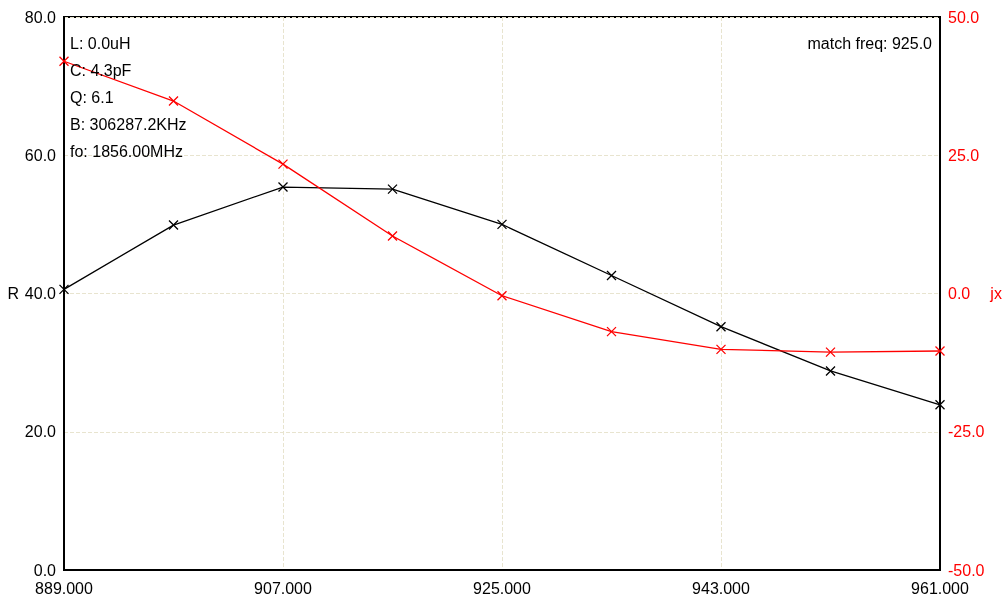 The height and width of the screenshot is (615, 1006). Describe the element at coordinates (40, 155) in the screenshot. I see `y-tick-label: 60.0` at that location.